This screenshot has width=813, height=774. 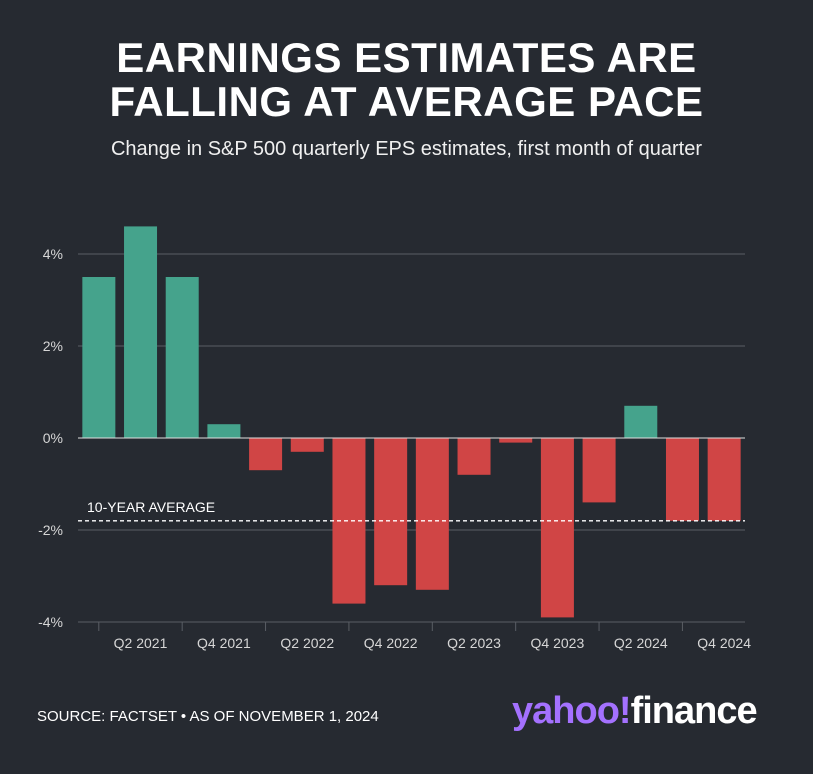 I want to click on title-line-2: FALLING AT AVERAGE PACE, so click(x=406, y=101).